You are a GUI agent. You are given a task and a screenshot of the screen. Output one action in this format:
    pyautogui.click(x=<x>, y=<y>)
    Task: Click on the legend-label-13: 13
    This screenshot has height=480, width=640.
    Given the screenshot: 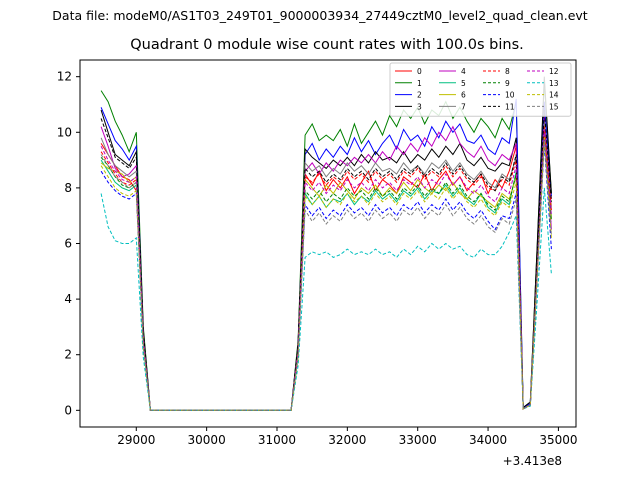 What is the action you would take?
    pyautogui.click(x=554, y=83)
    